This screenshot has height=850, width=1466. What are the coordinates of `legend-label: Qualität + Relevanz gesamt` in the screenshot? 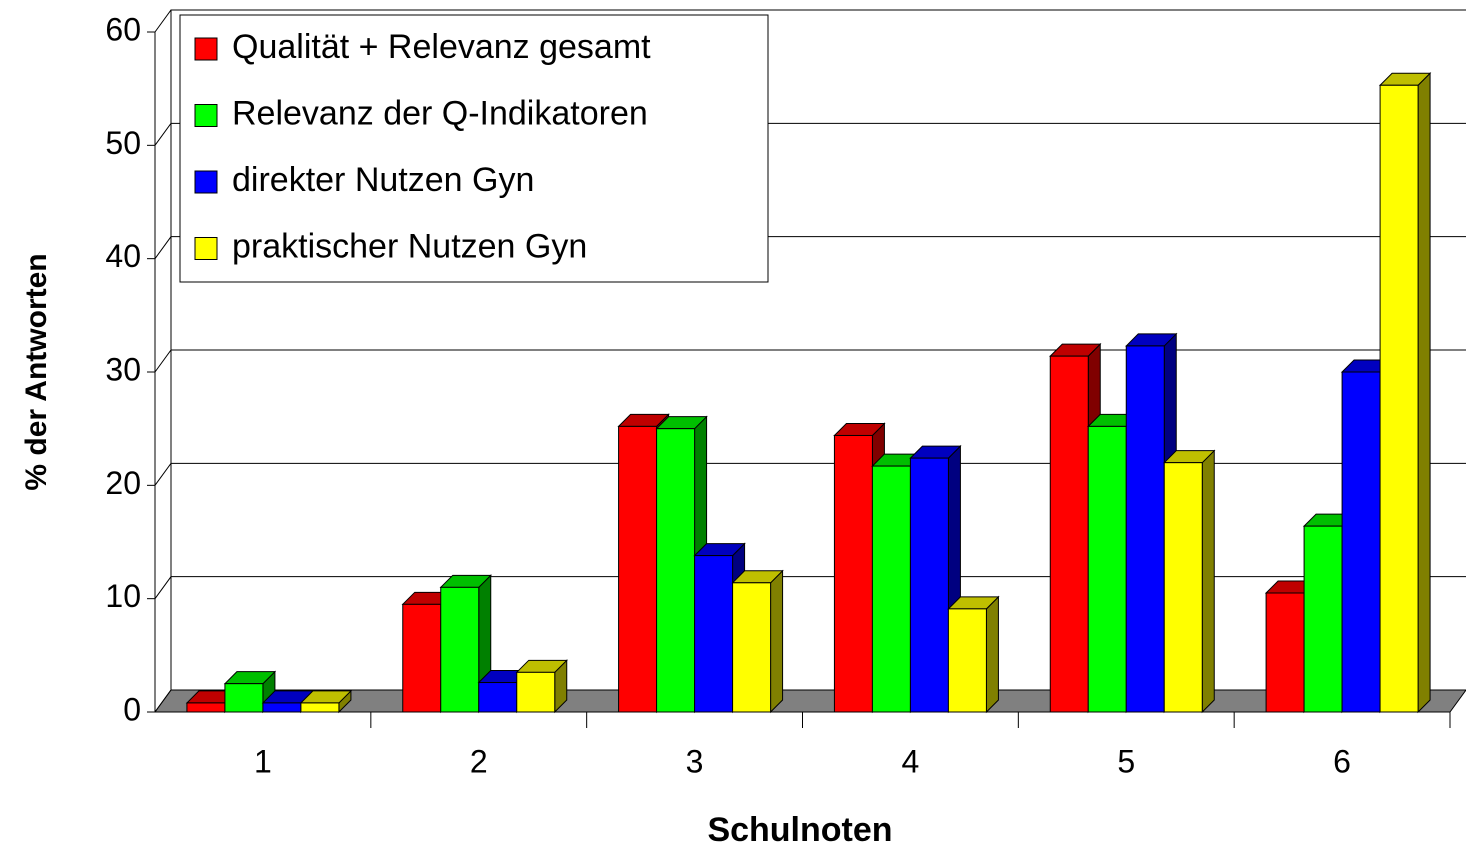 It's located at (441, 47).